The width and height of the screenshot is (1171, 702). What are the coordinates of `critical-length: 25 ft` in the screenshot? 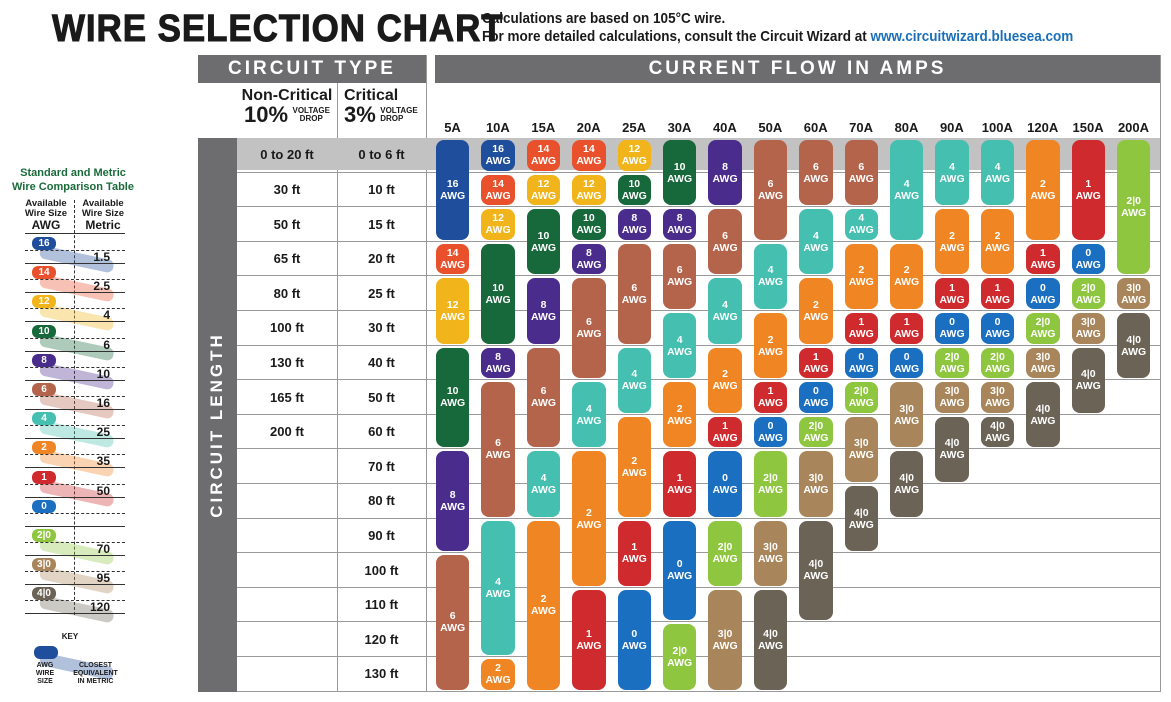 It's located at (381, 293).